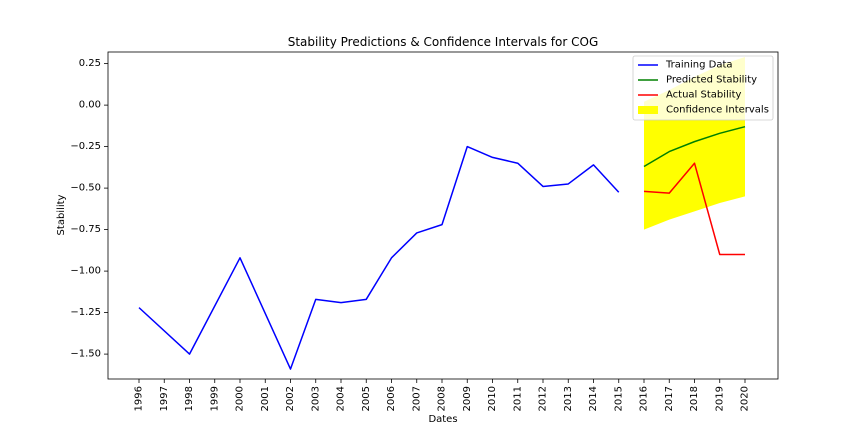 The width and height of the screenshot is (864, 432). Describe the element at coordinates (290, 398) in the screenshot. I see `x-tick-label-2002: 2002` at that location.